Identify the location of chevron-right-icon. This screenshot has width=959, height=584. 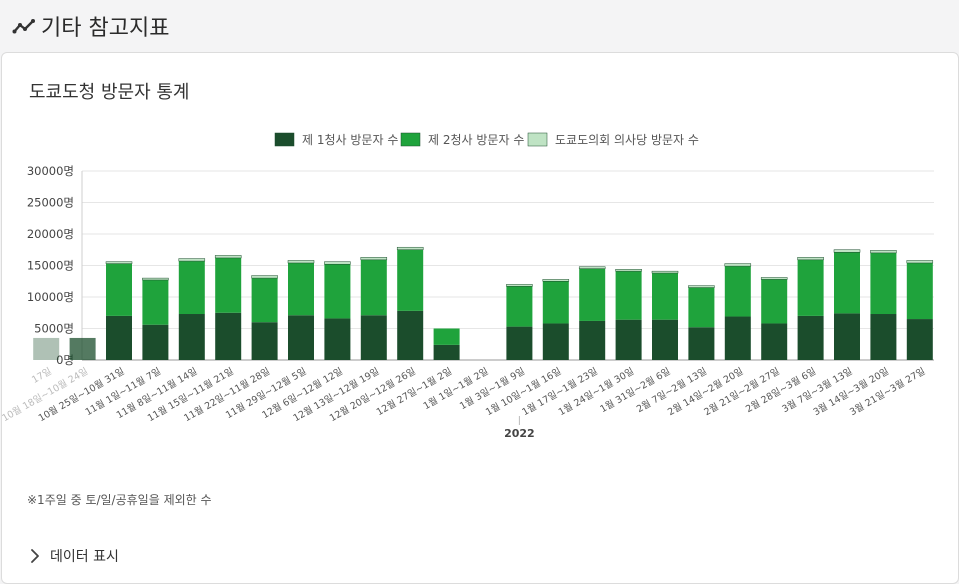
(35, 556).